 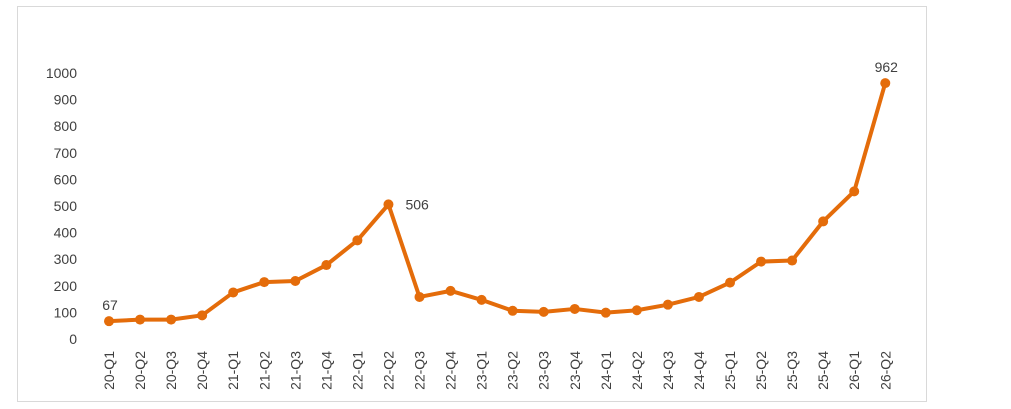 What do you see at coordinates (575, 370) in the screenshot?
I see `x-tick-label: 23-Q4` at bounding box center [575, 370].